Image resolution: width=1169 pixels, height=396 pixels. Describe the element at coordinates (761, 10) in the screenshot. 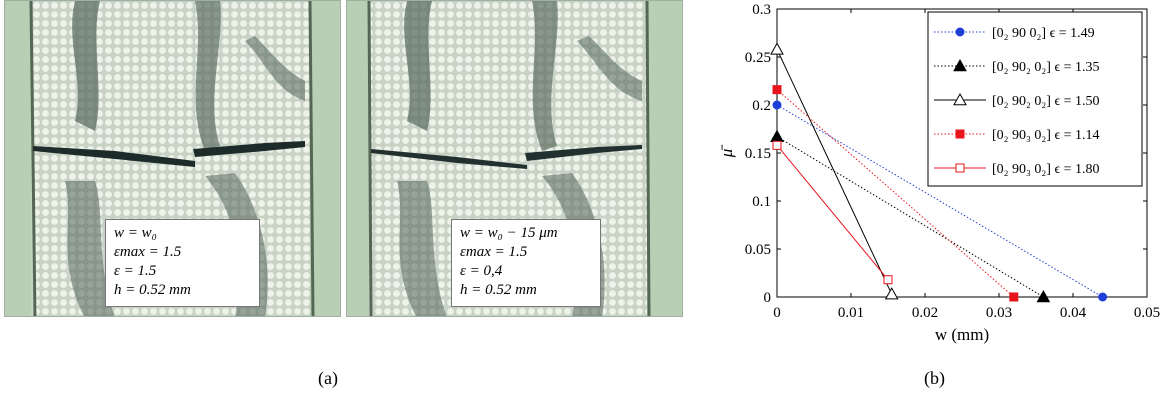

I see `y-tick-label: 0.3` at that location.